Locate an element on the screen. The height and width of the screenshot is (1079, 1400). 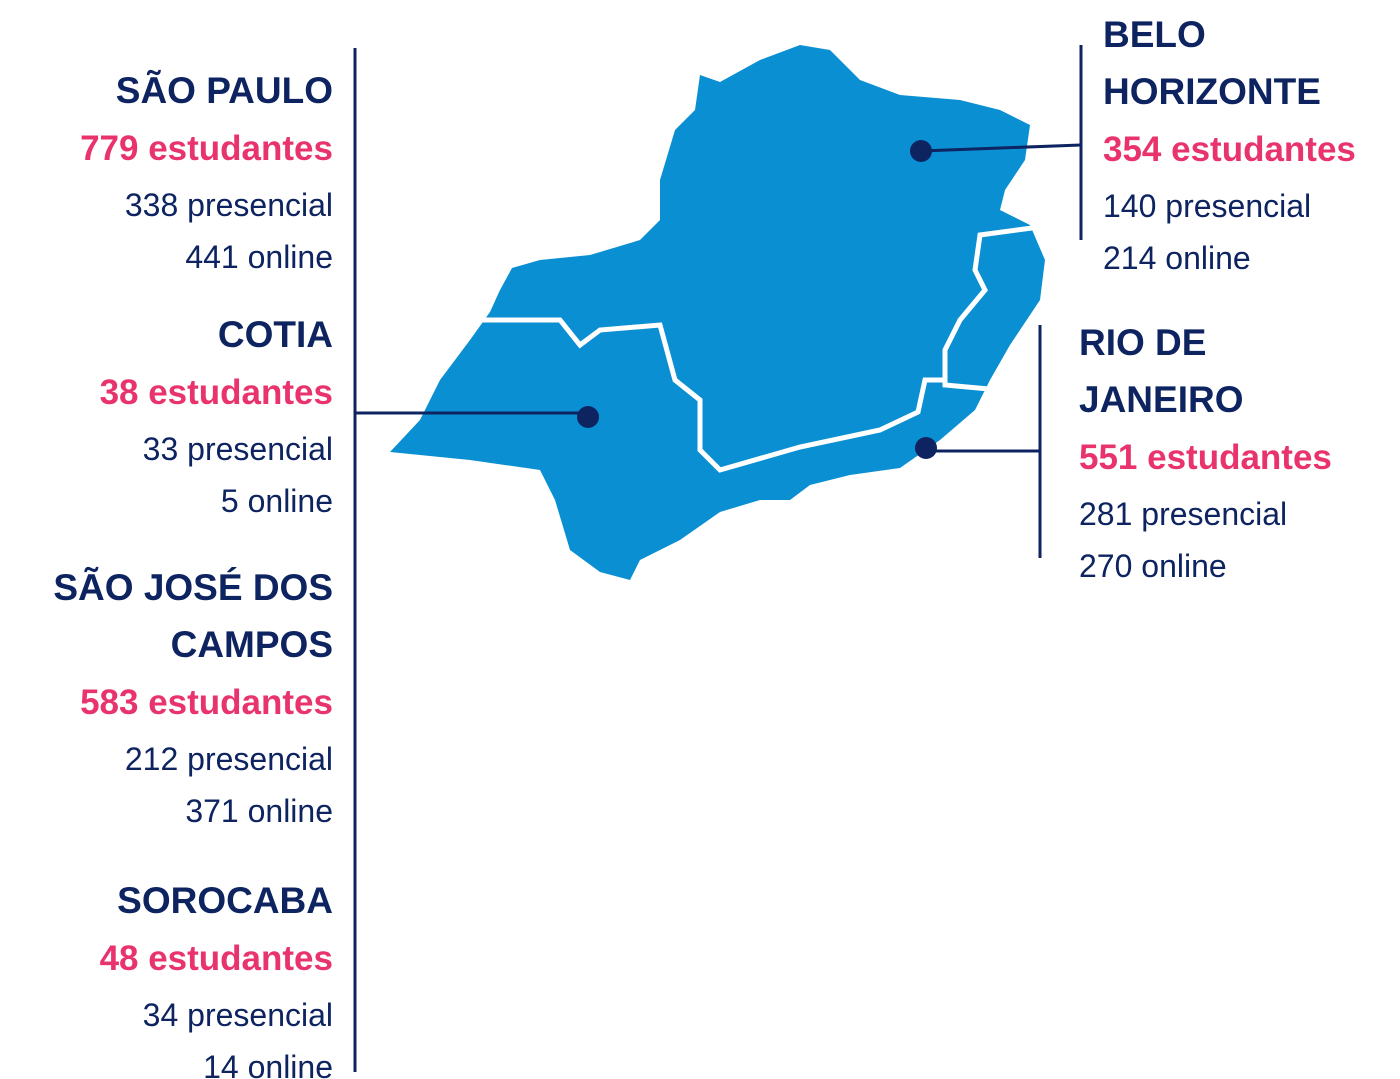
student-total: 779 estudantes is located at coordinates (206, 148).